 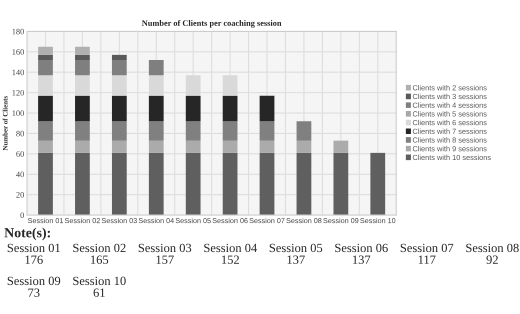 What do you see at coordinates (18, 113) in the screenshot?
I see `y-tick-label: 100` at bounding box center [18, 113].